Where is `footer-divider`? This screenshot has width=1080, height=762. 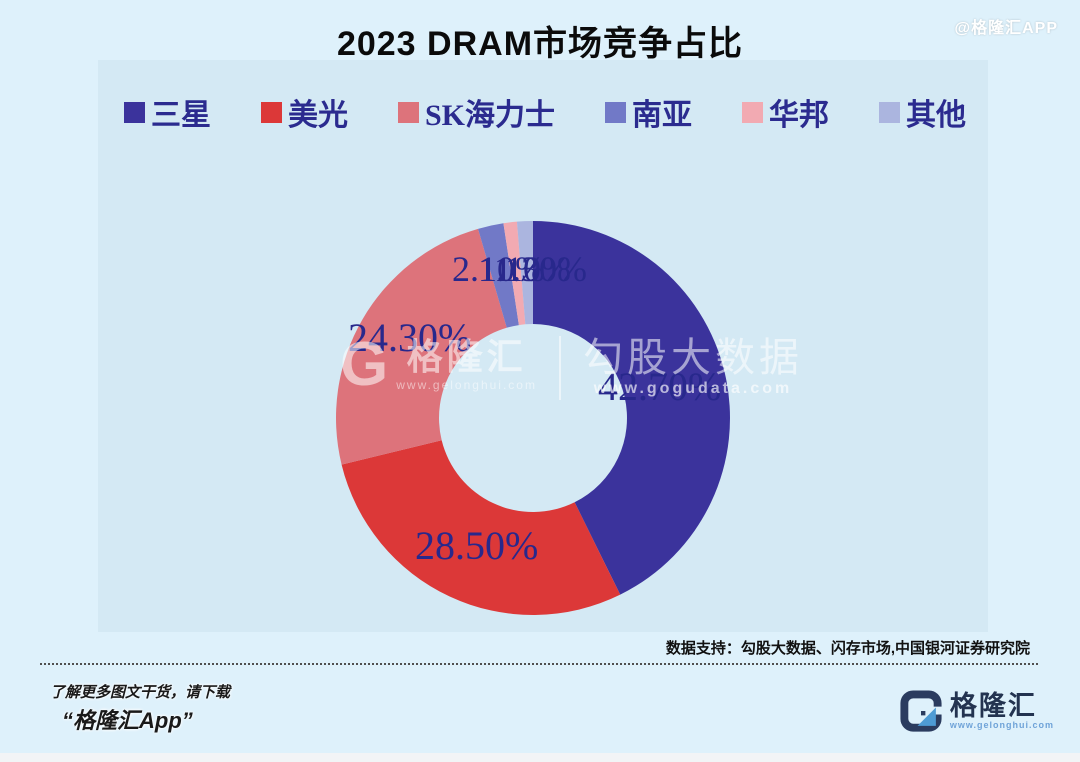
footer-divider is located at coordinates (539, 664).